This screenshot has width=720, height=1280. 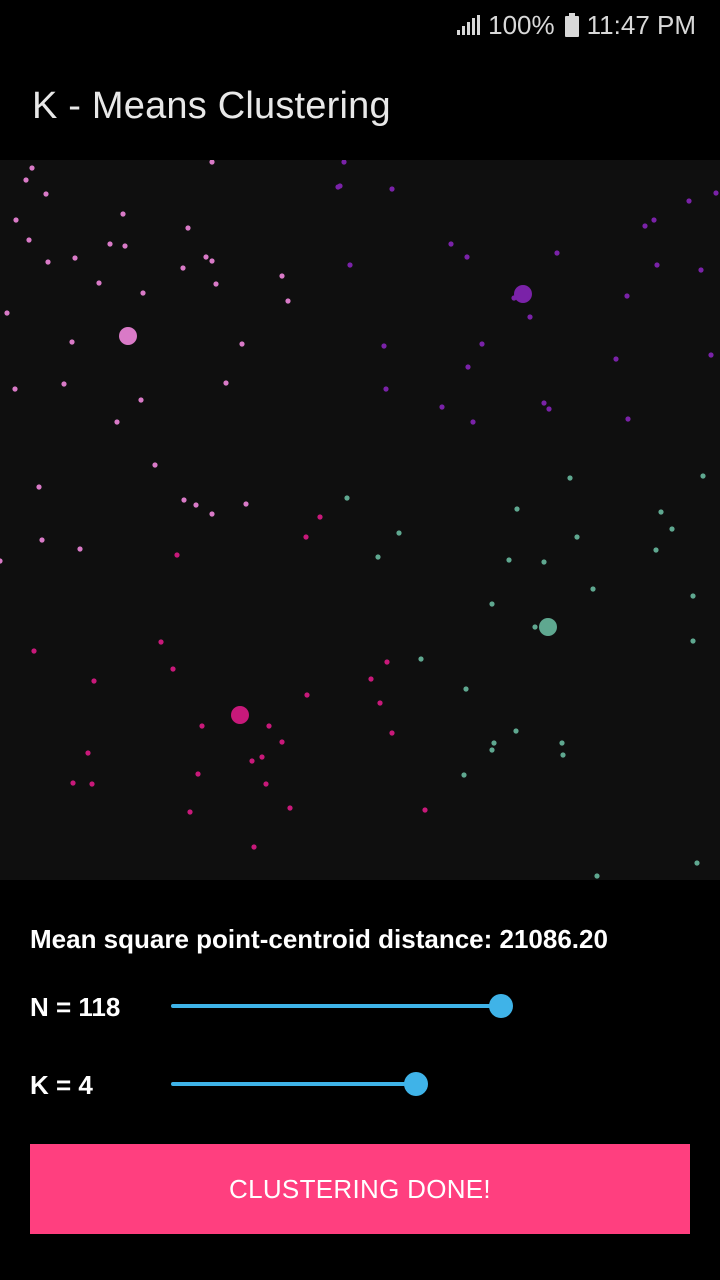 What do you see at coordinates (415, 1084) in the screenshot?
I see `k-slider-thumb` at bounding box center [415, 1084].